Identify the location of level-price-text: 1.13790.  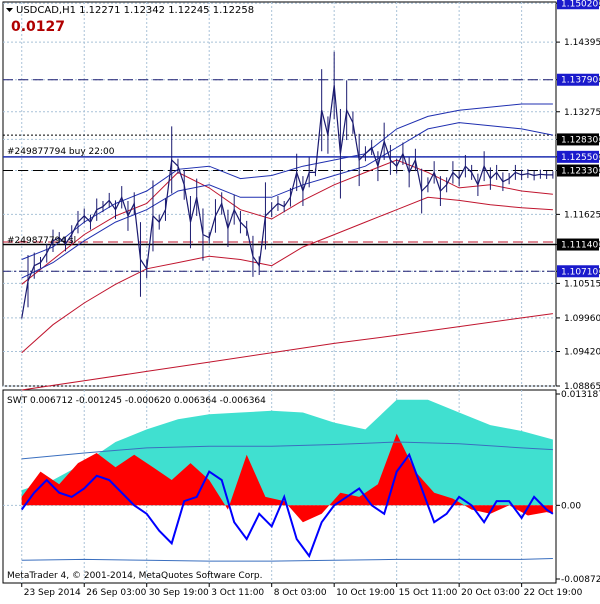
(579, 81).